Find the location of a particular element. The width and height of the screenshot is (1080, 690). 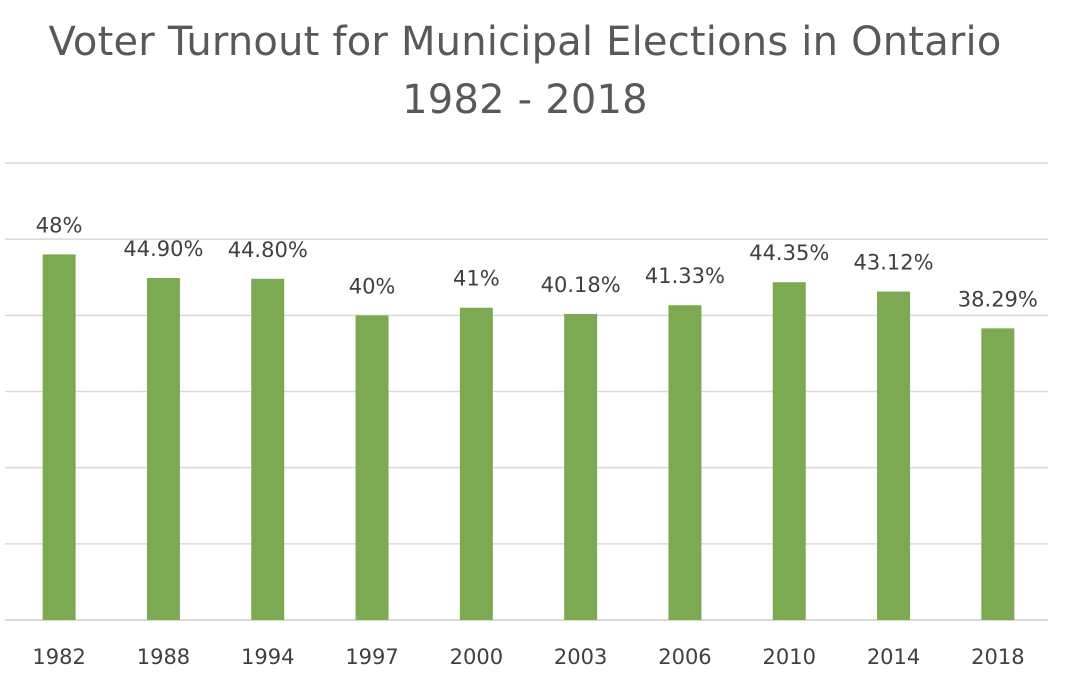

bar-2000 is located at coordinates (476, 463).